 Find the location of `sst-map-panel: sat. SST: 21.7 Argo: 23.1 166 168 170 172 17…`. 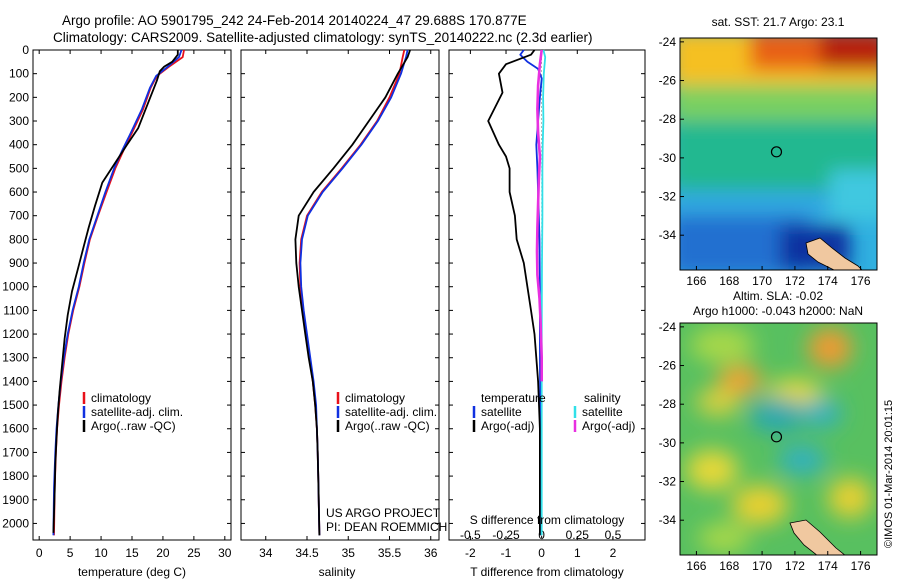

sst-map-panel: sat. SST: 21.7 Argo: 23.1 166 168 170 172 17… is located at coordinates (768, 151).